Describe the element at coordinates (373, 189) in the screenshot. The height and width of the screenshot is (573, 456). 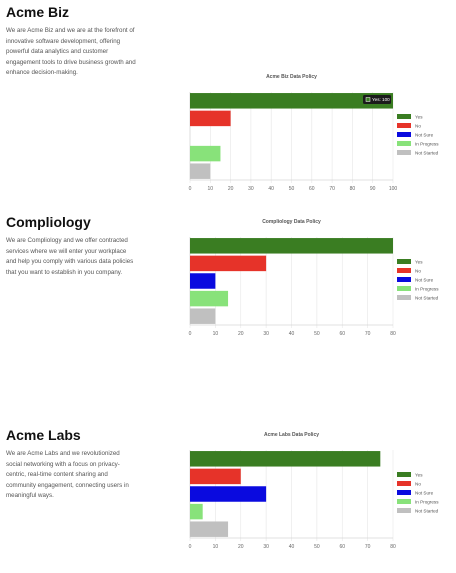
I see `x-tick-label: 90` at that location.